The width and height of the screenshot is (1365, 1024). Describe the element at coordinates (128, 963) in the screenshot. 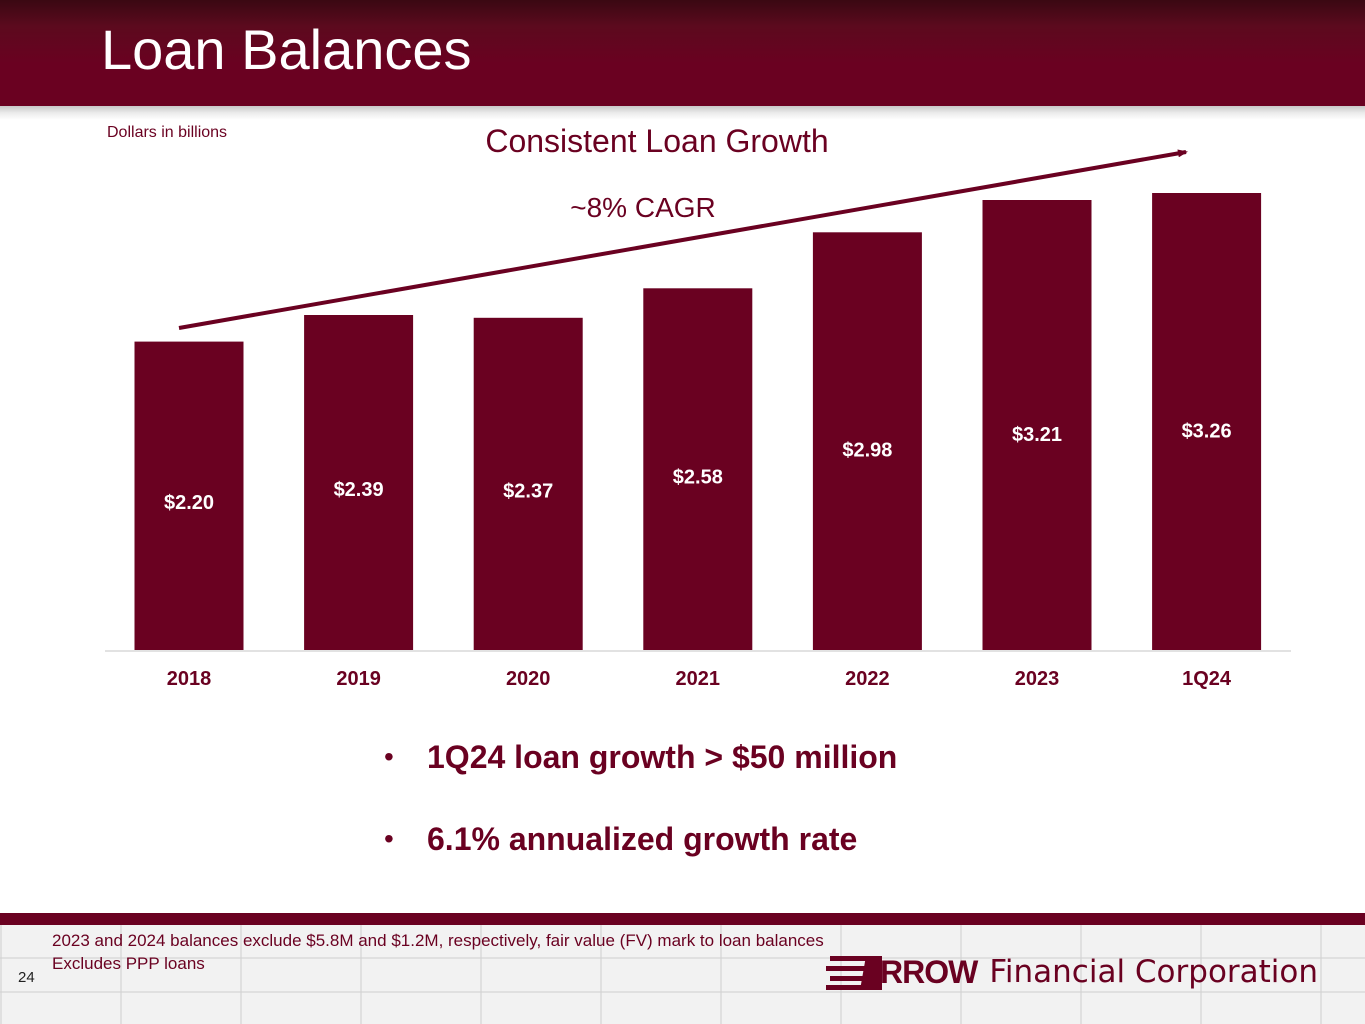

I see `footnote: Excludes PPP loans` at that location.